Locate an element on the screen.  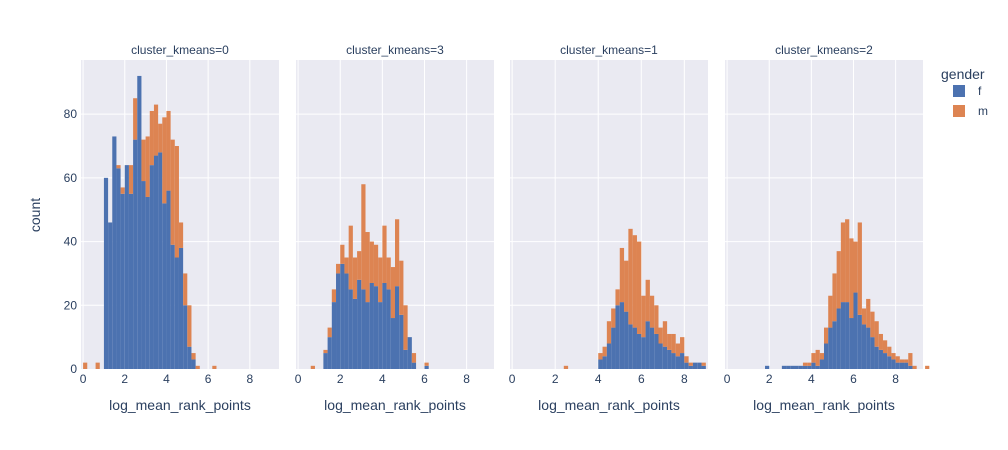
legend-item-m: m is located at coordinates (970, 111).